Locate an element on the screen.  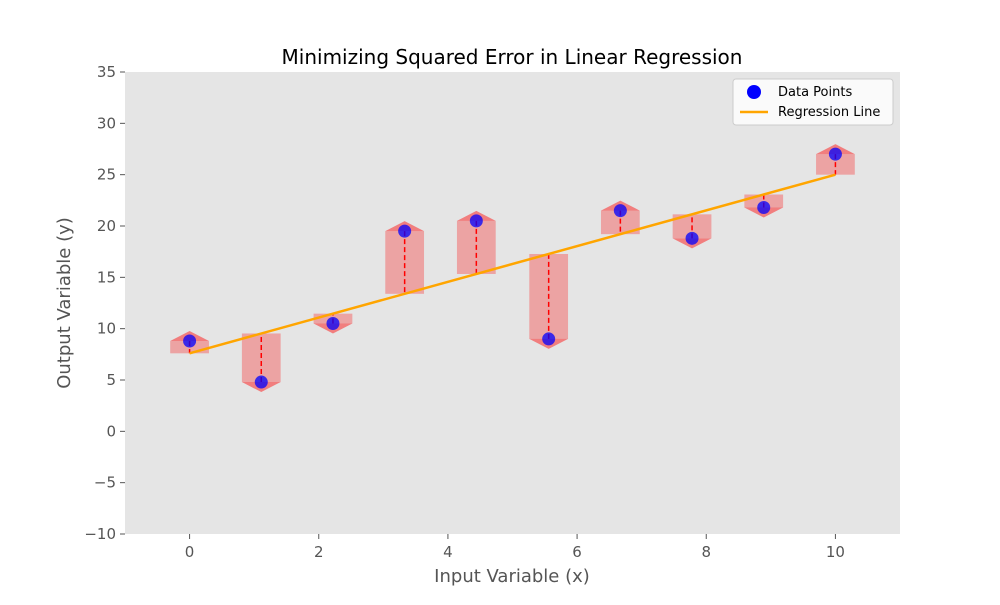
legend: Data Points Regression Line is located at coordinates (813, 102).